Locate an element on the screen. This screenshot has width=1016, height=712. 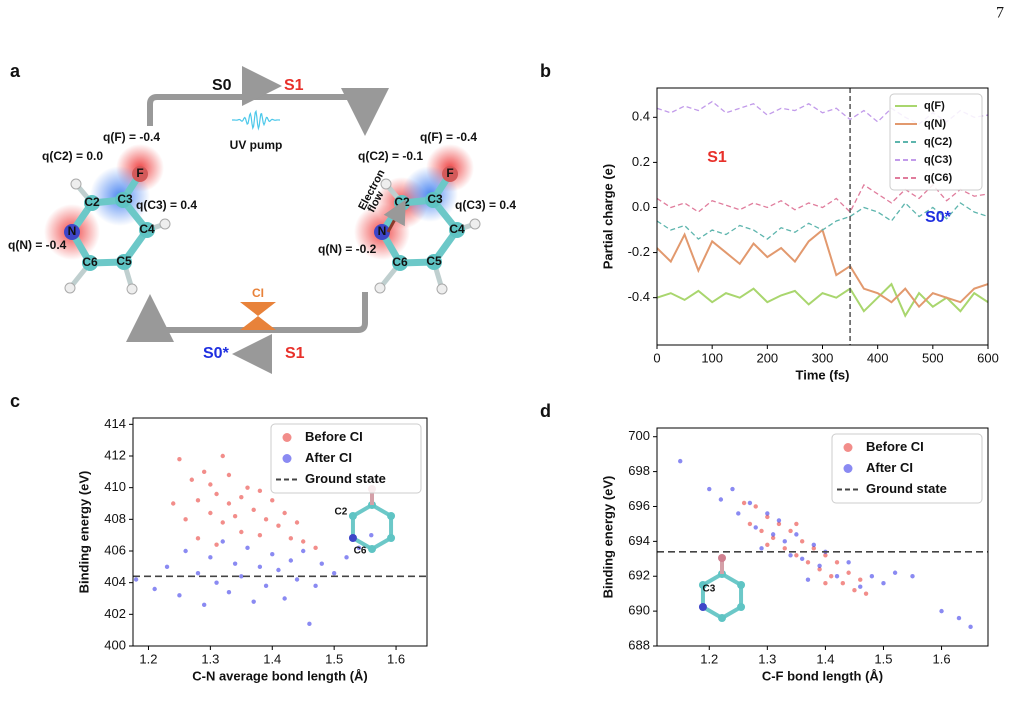
x-tick-label: 1.6 is located at coordinates (396, 658).